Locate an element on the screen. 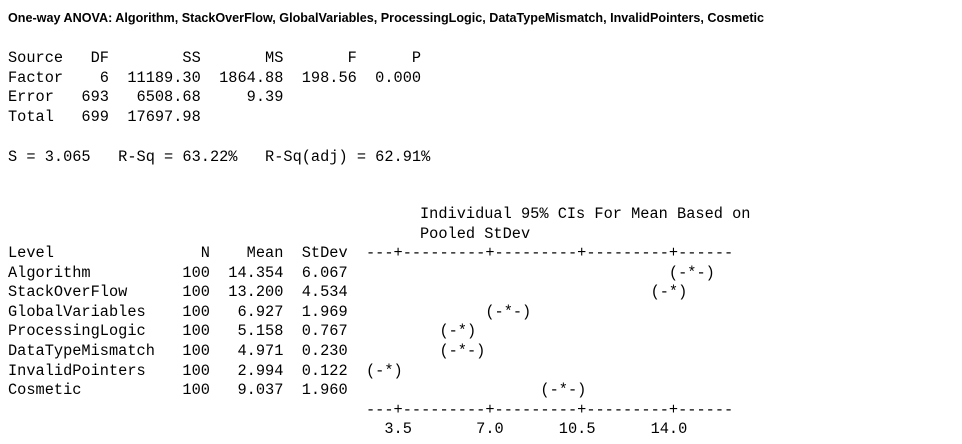  level-row-invalidpointers: InvalidPointers 100 2.994 0.122 (-*) is located at coordinates (205, 370).